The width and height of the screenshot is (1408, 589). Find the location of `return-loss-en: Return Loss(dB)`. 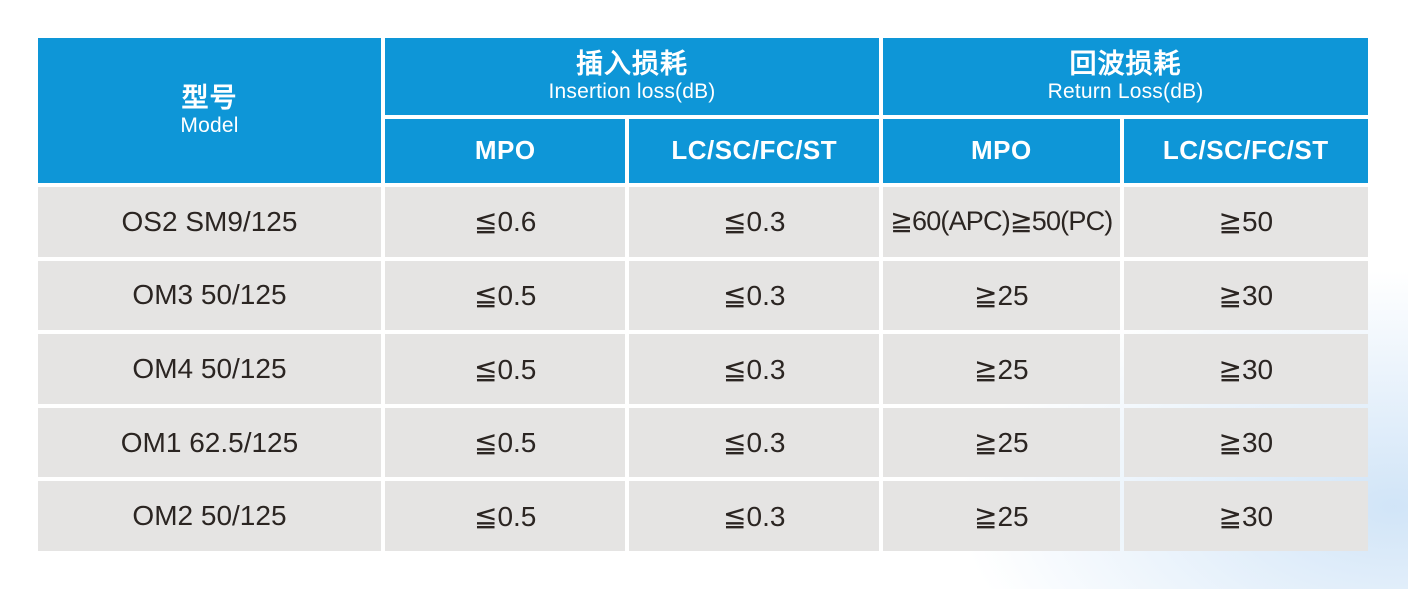

return-loss-en: Return Loss(dB) is located at coordinates (1125, 91).